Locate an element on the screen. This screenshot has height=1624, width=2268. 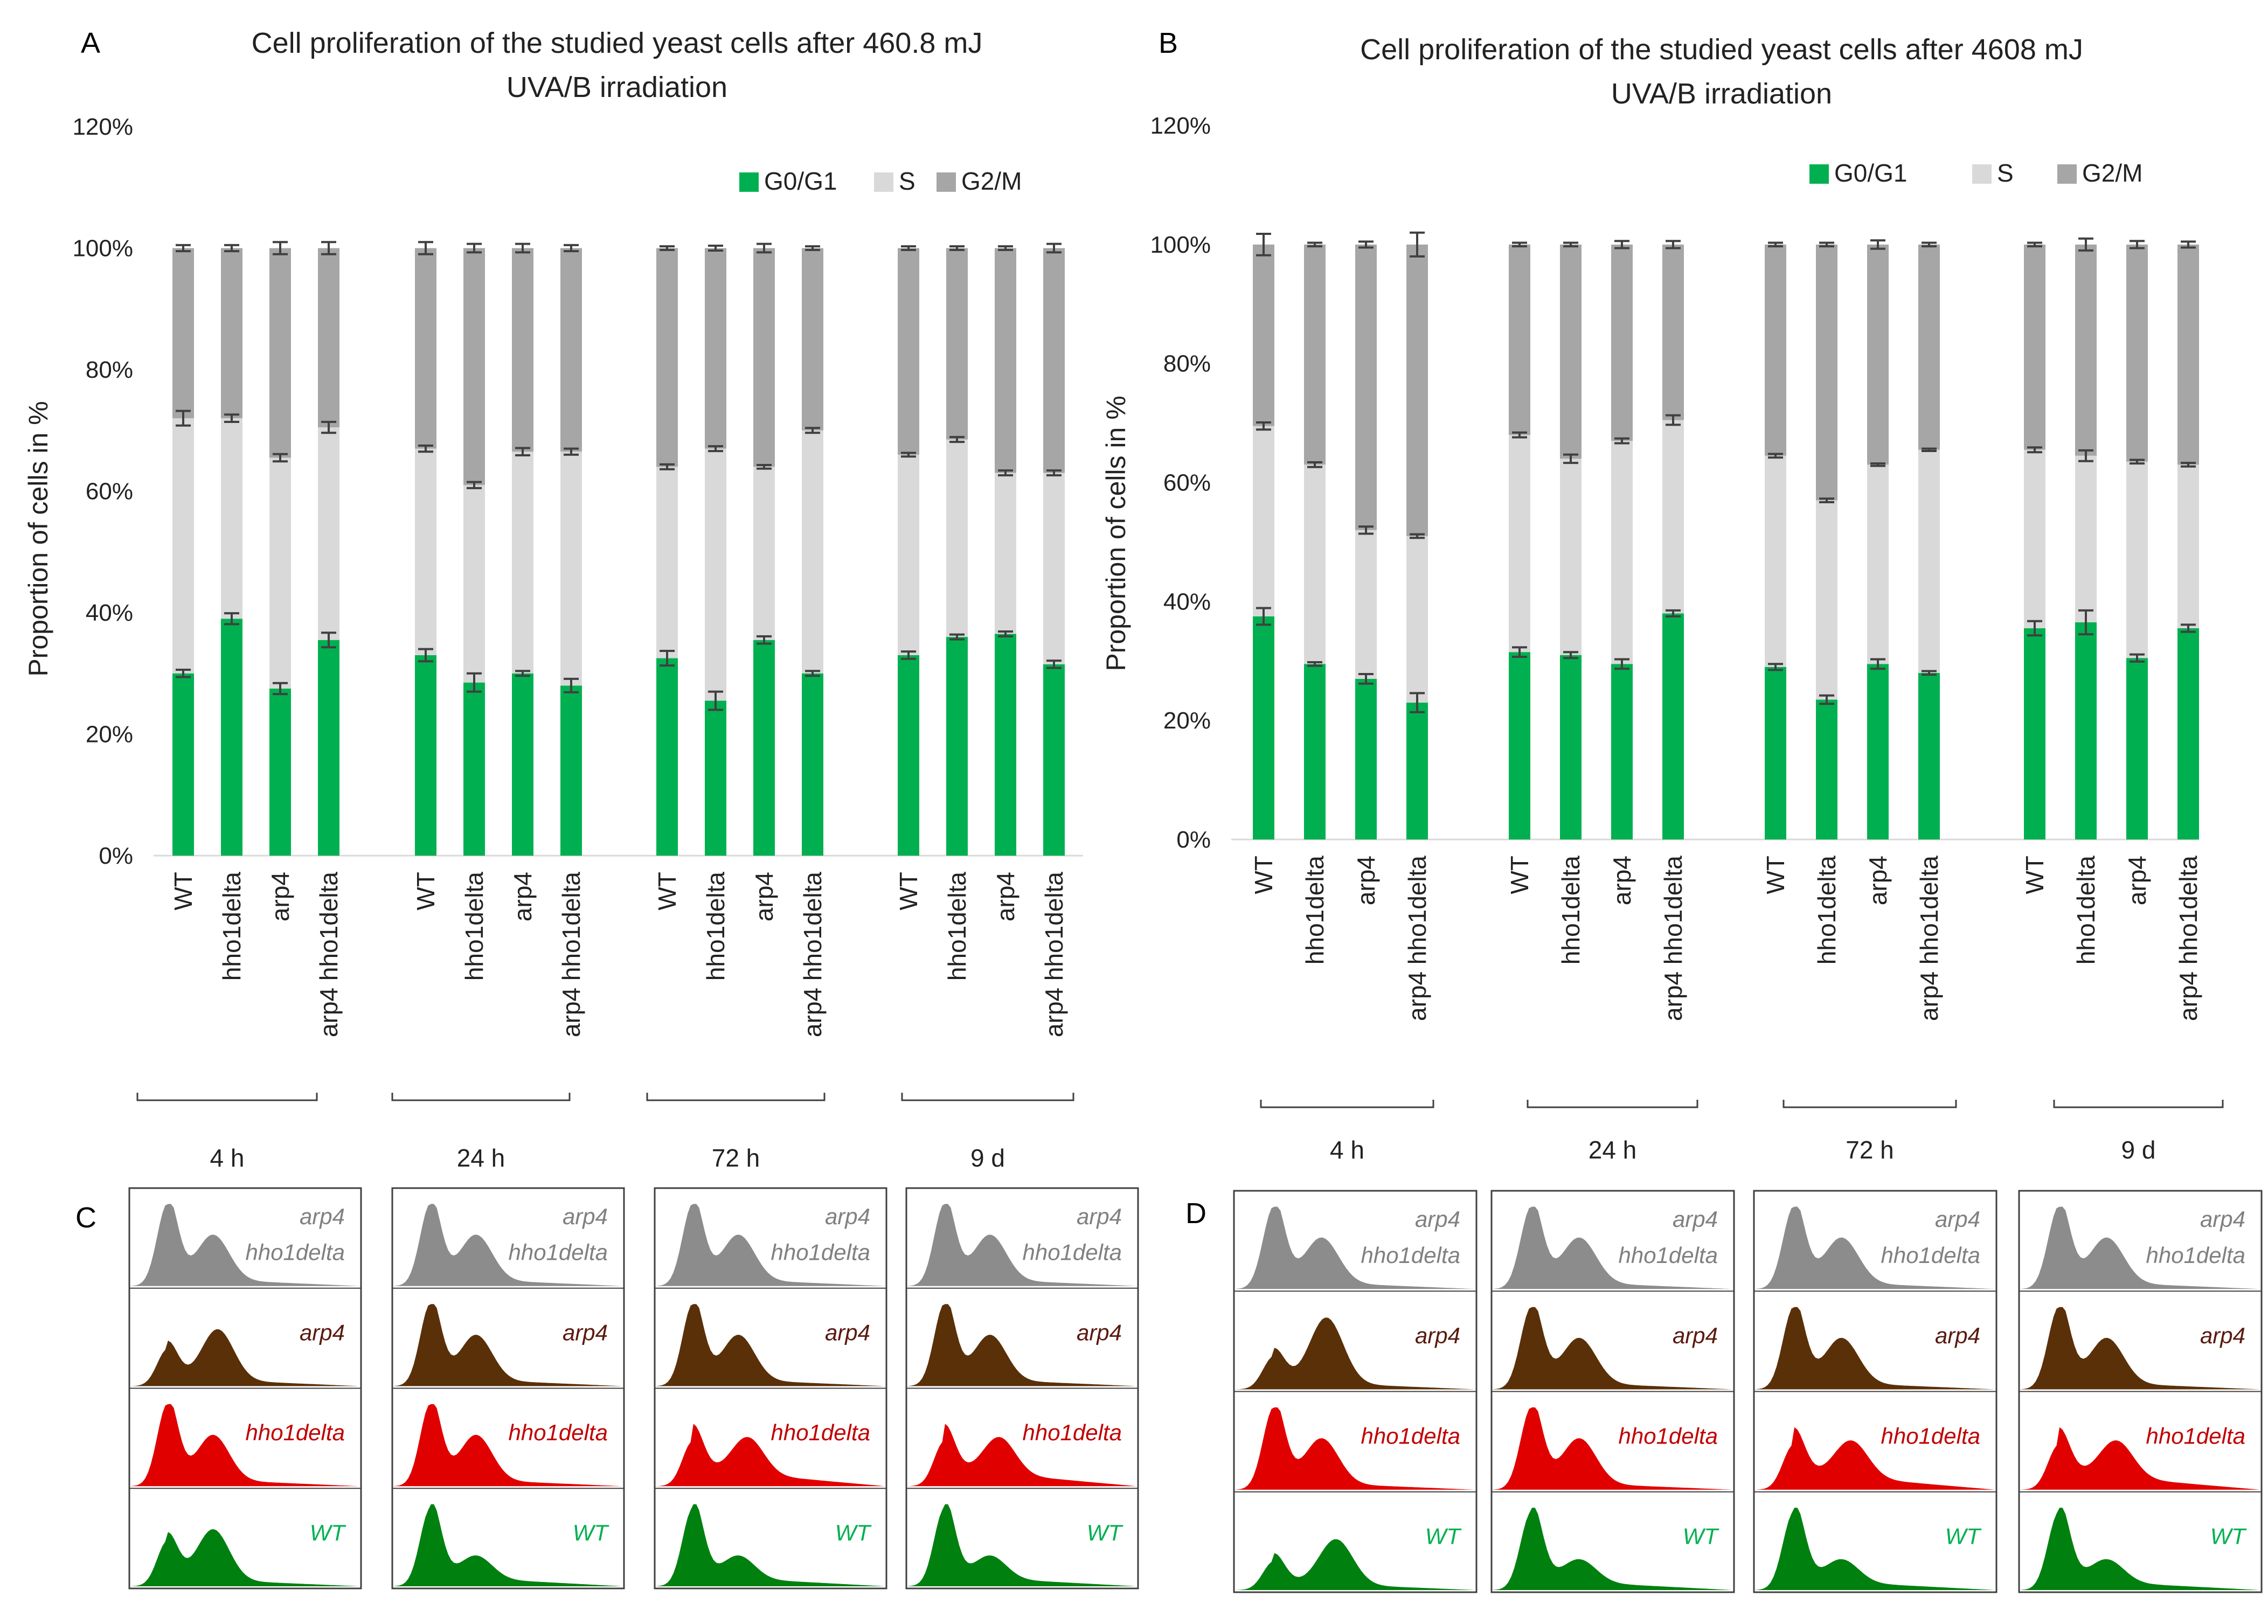
chart-a-category-label: WT is located at coordinates (183, 891).